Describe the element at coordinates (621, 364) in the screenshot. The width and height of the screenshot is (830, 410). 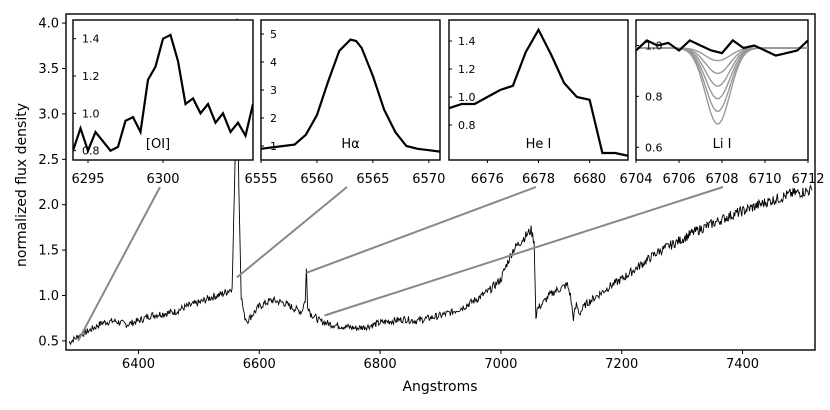
I see `x-tick-label: 7200` at that location.